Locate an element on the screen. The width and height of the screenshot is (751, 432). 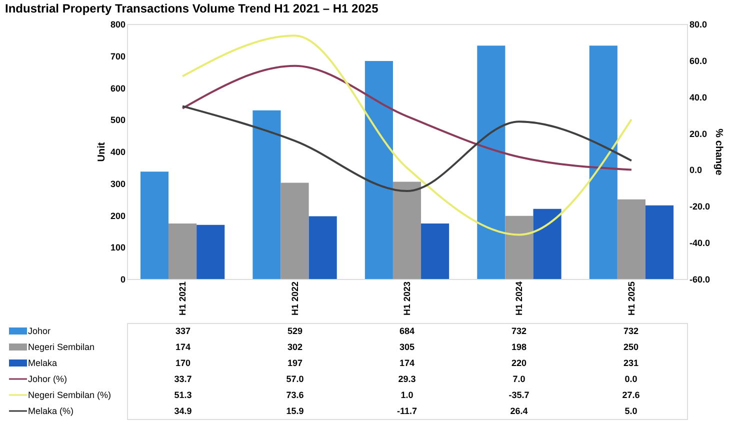
data-label: 250 is located at coordinates (631, 347).